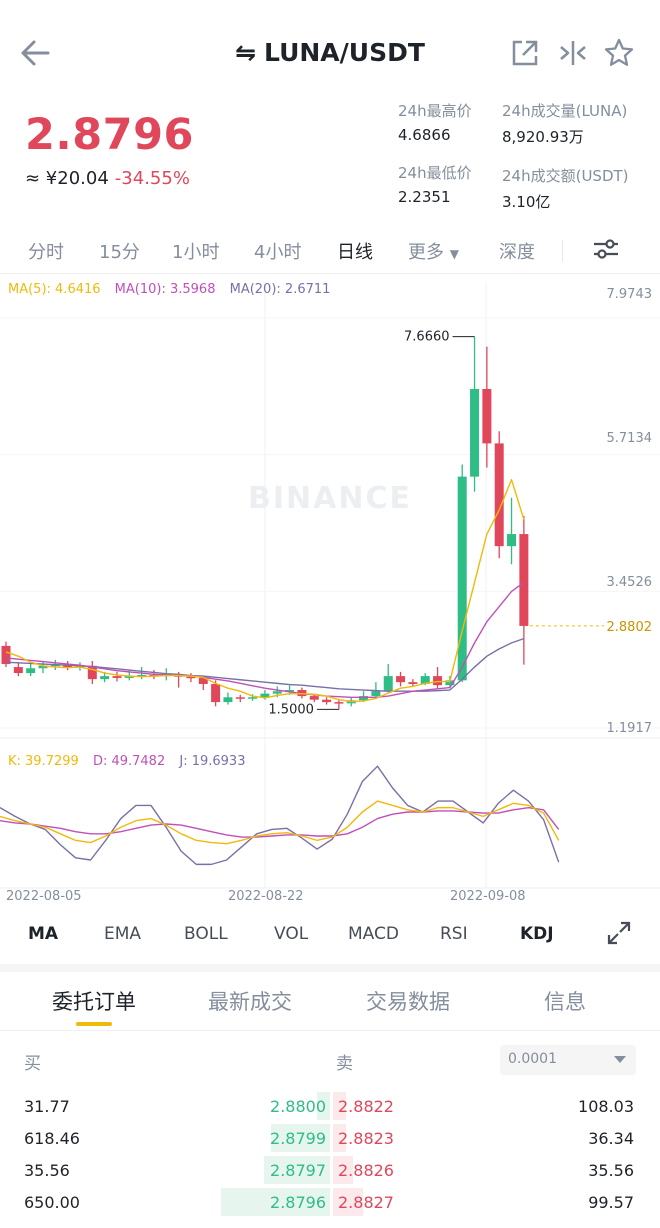 Image resolution: width=660 pixels, height=1228 pixels. Describe the element at coordinates (330, 1030) in the screenshot. I see `orderbook-divider` at that location.